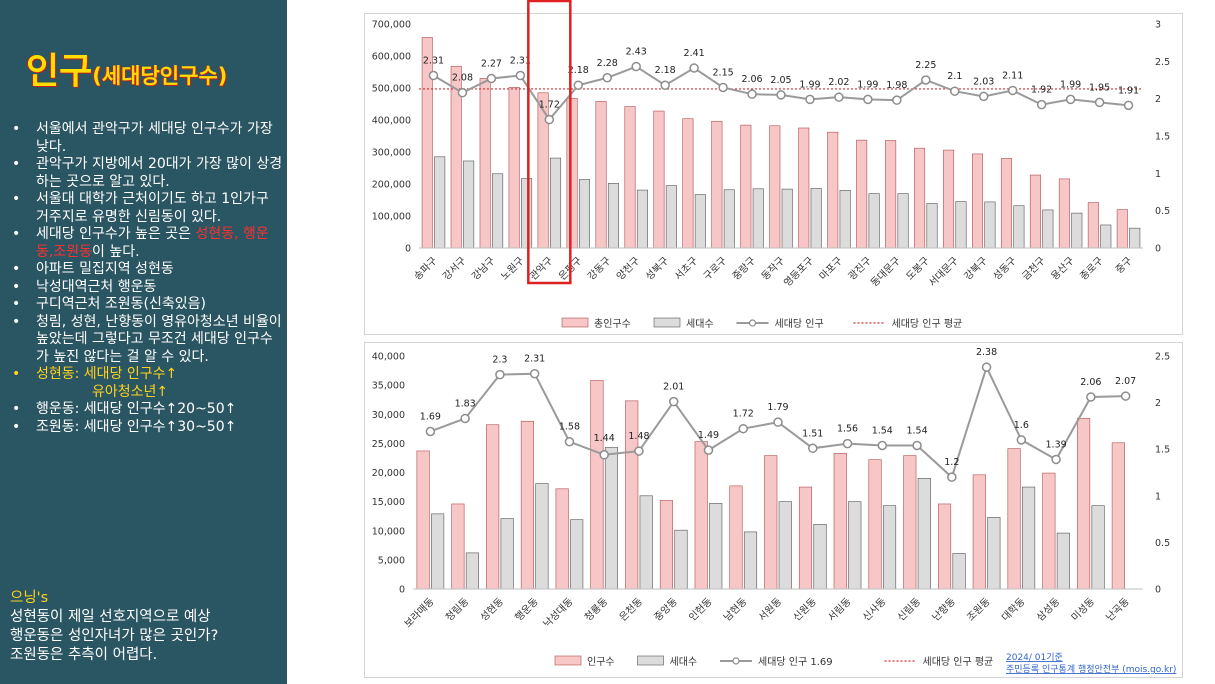  What do you see at coordinates (146, 383) in the screenshot?
I see `bullet-item: 성현동: 세대당 인구수↑유아청소년↑` at bounding box center [146, 383].